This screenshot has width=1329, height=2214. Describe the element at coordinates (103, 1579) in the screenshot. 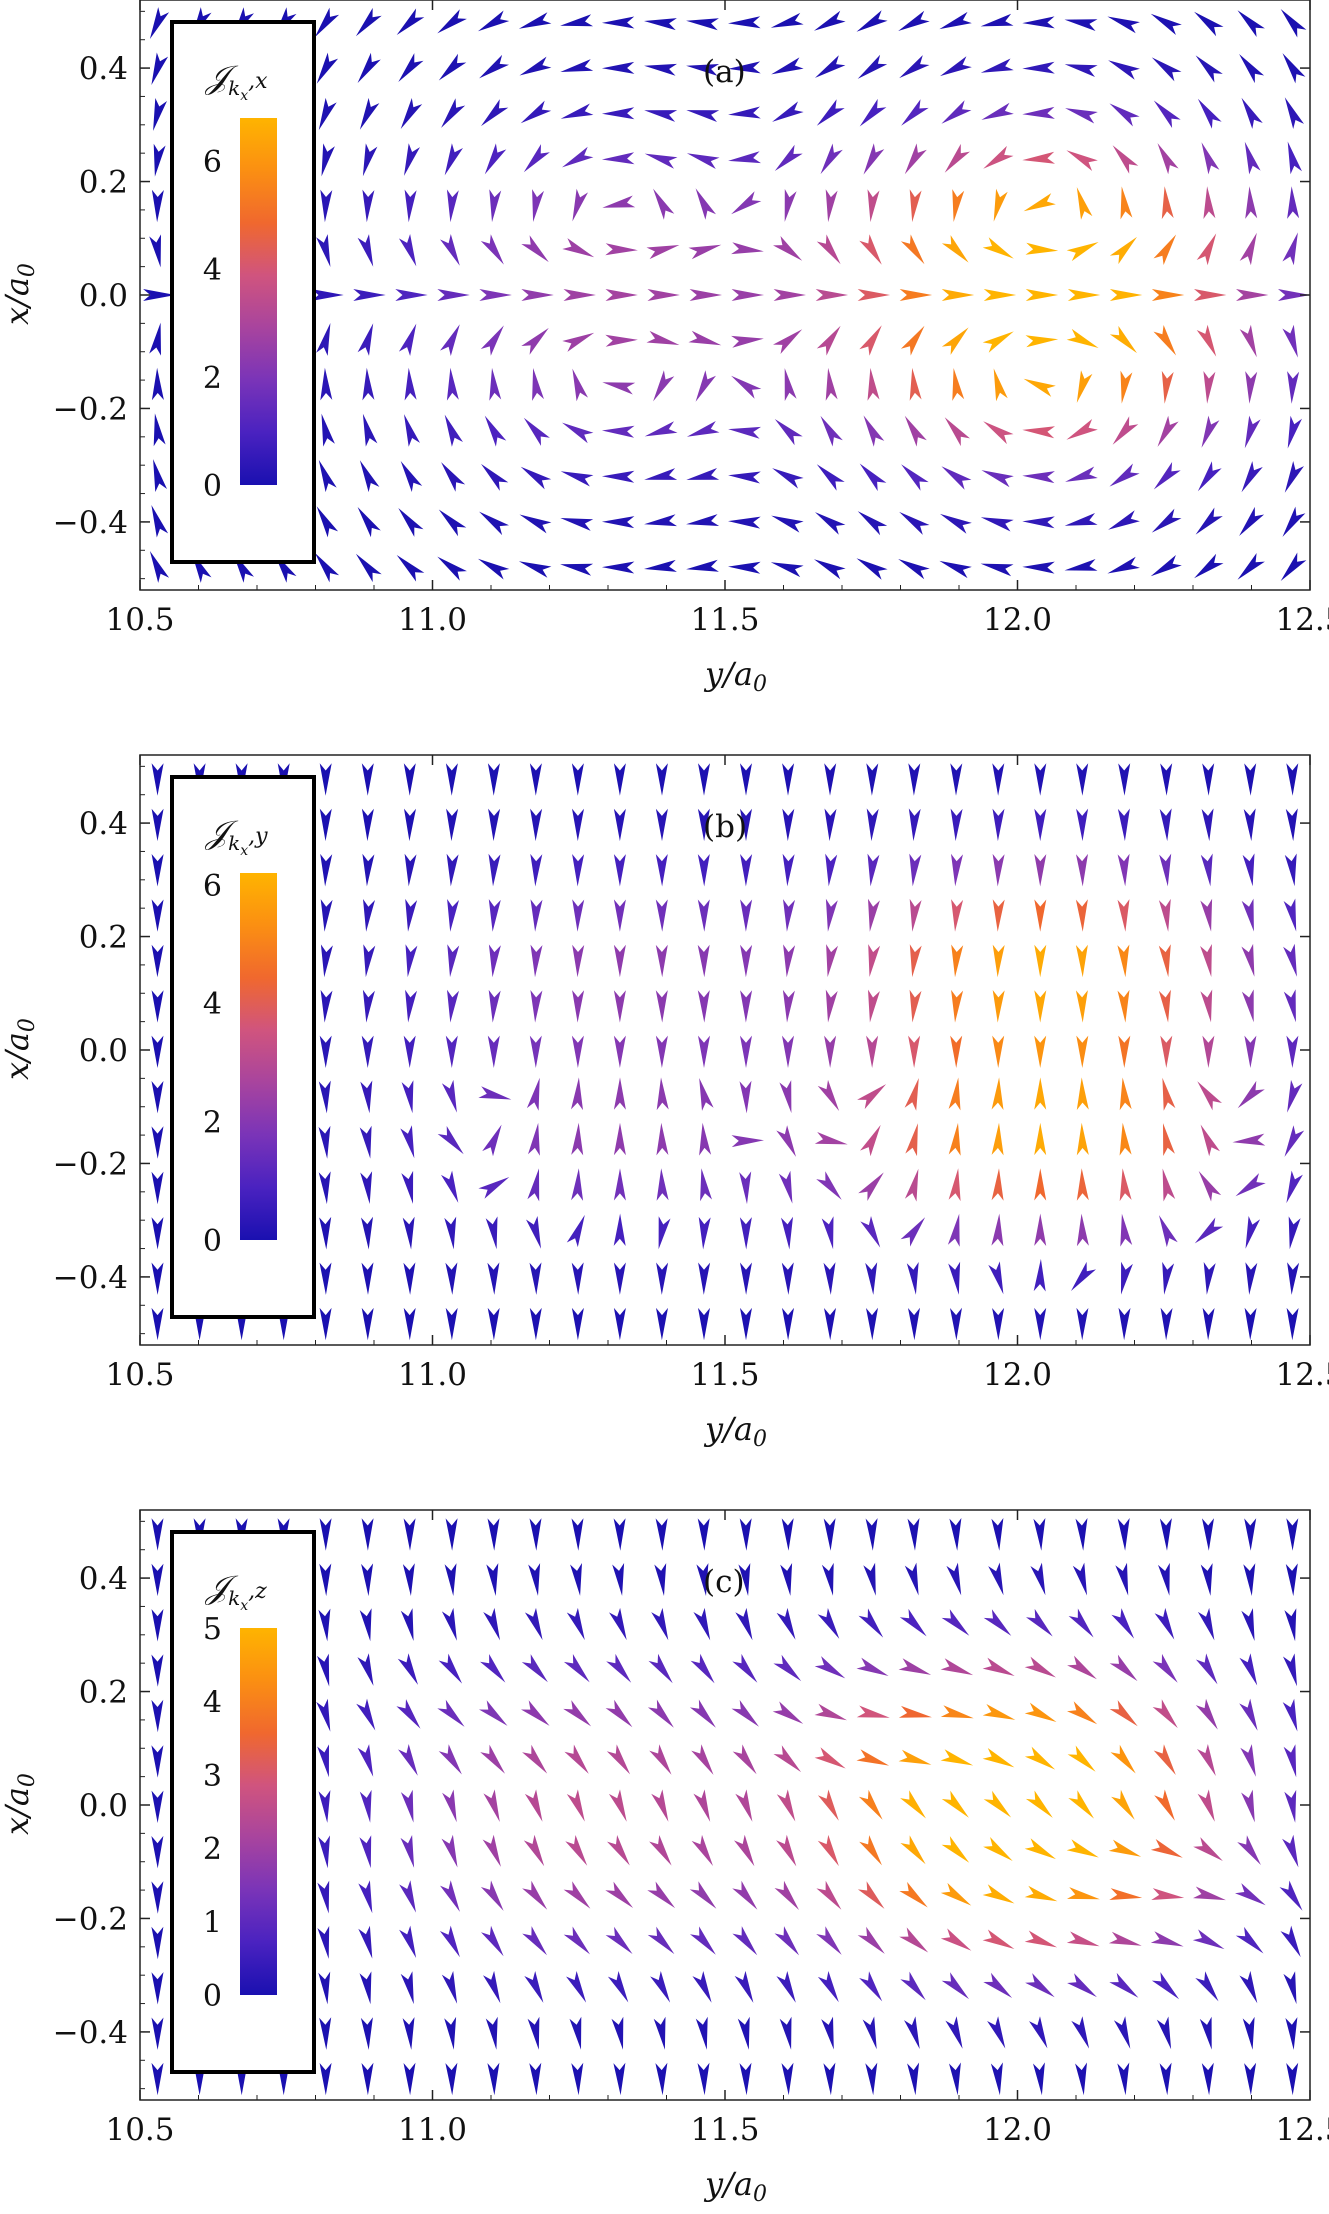

I see `y-tick-label: 0.4` at that location.